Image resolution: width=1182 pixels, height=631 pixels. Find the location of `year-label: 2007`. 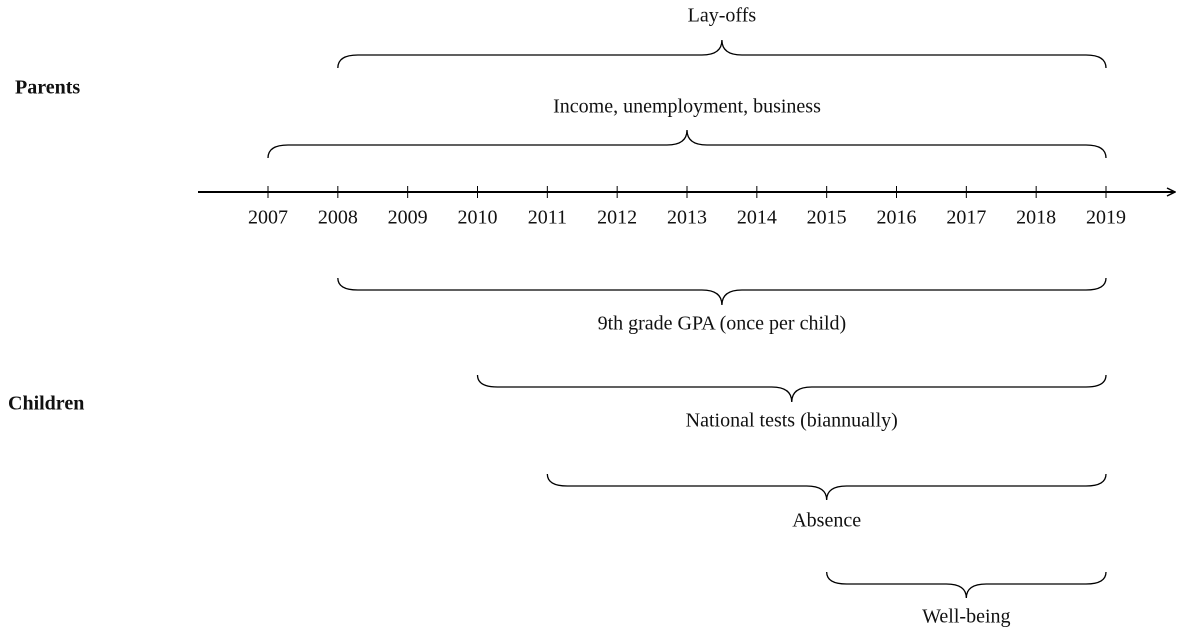

year-label: 2007 is located at coordinates (268, 218).